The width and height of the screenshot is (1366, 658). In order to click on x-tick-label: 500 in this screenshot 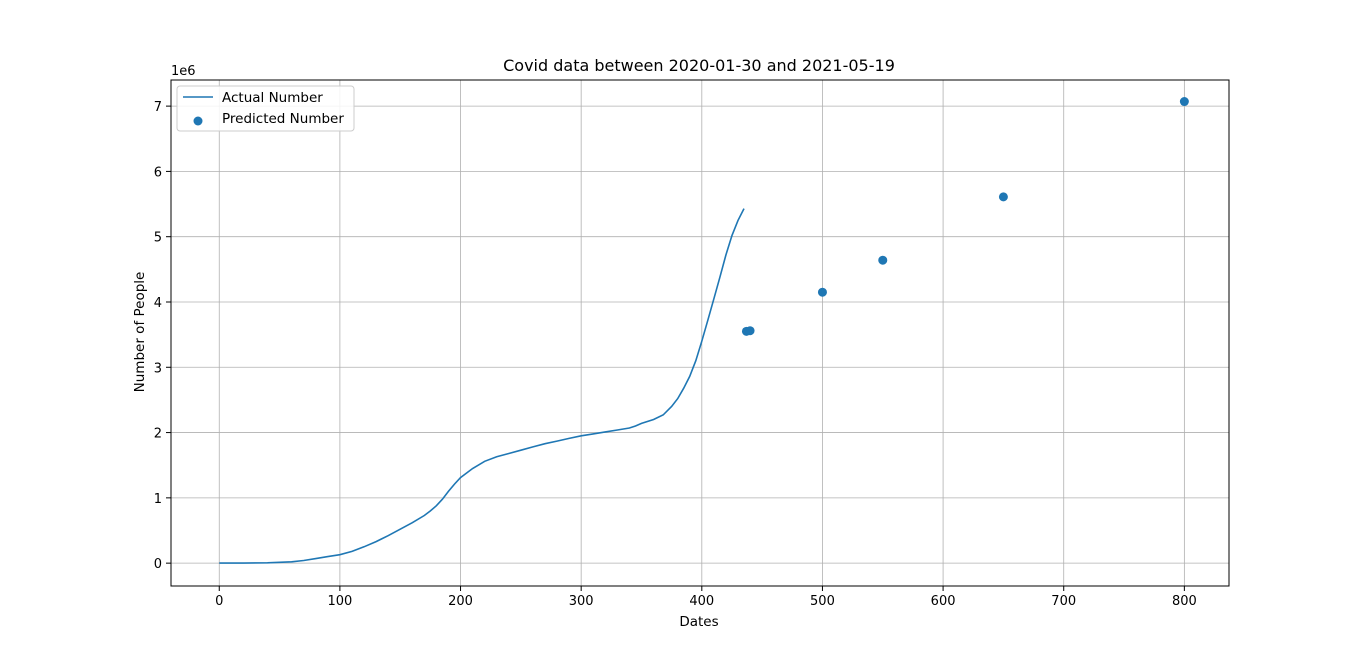, I will do `click(822, 601)`.